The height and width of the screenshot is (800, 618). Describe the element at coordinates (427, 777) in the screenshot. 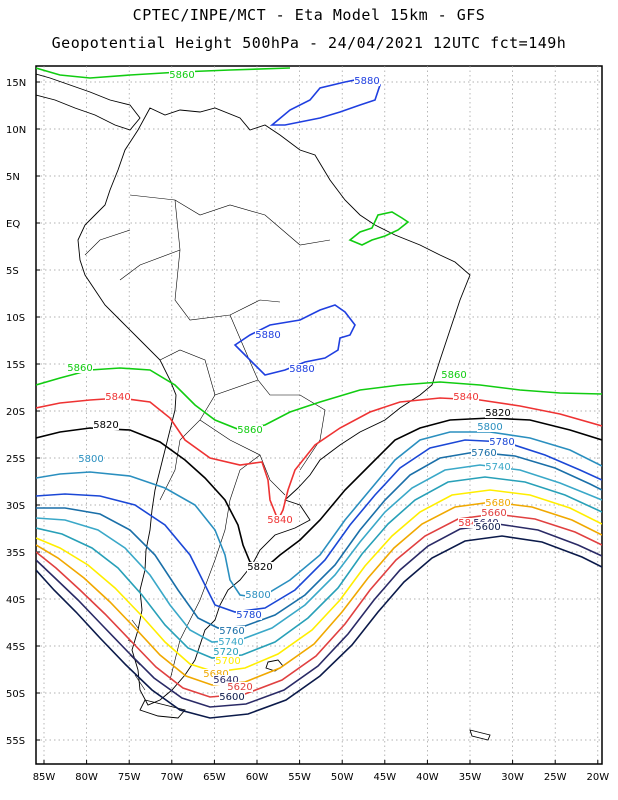

I see `lon-tick-label: 40W` at that location.